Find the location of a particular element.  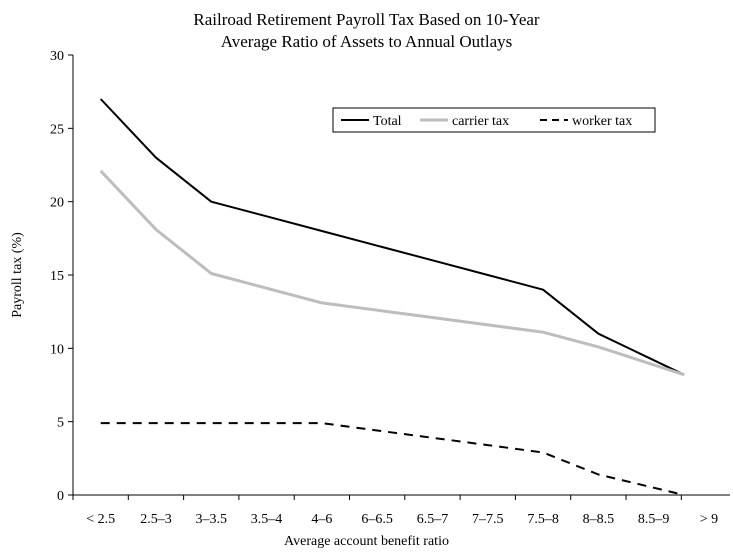

legend-box is located at coordinates (494, 120).